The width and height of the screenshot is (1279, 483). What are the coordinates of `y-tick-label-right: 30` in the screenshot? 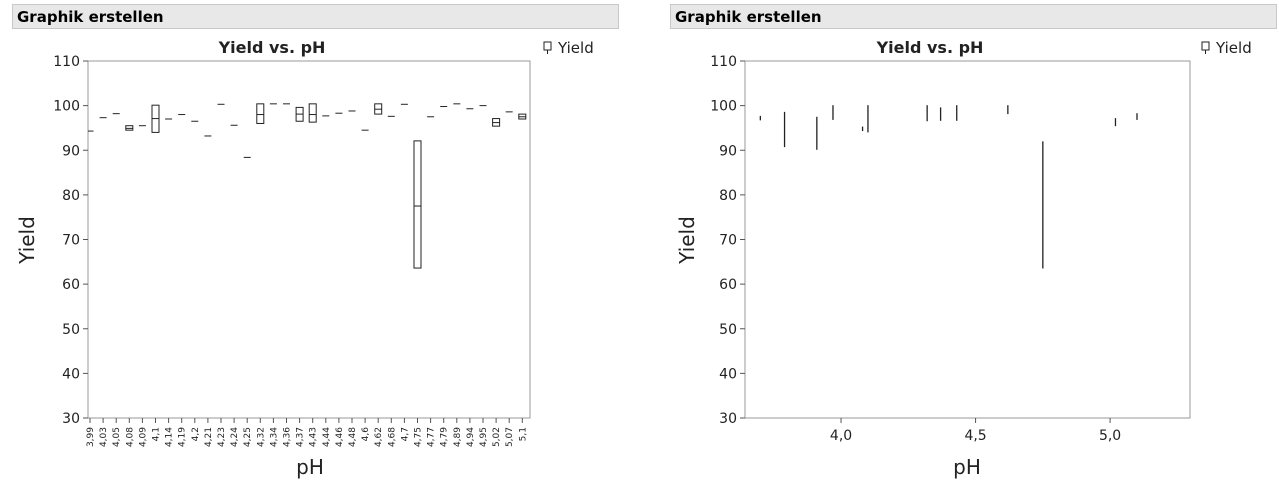 It's located at (728, 419).